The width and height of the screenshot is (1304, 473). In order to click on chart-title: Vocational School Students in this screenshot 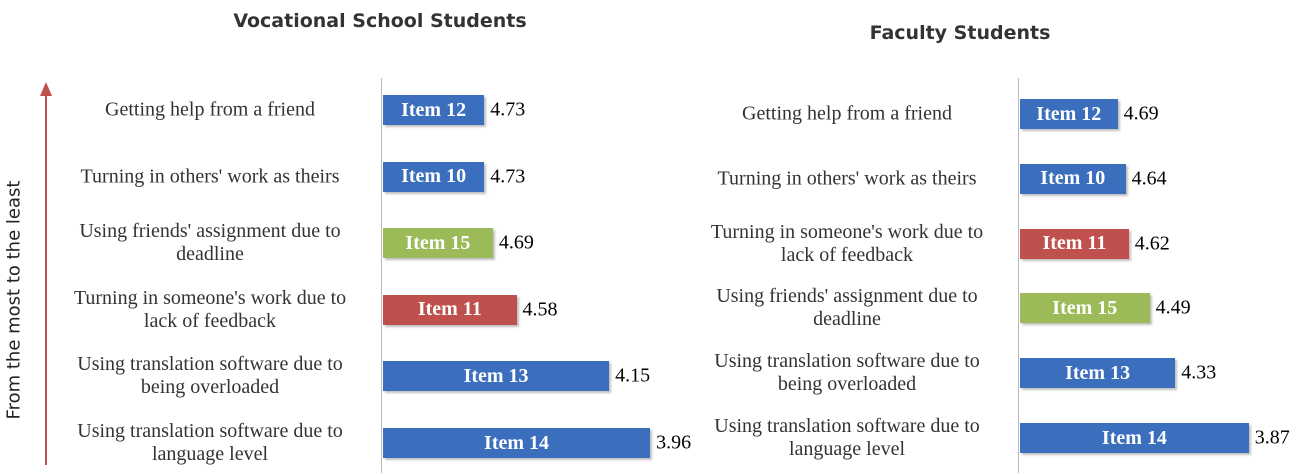, I will do `click(380, 21)`.